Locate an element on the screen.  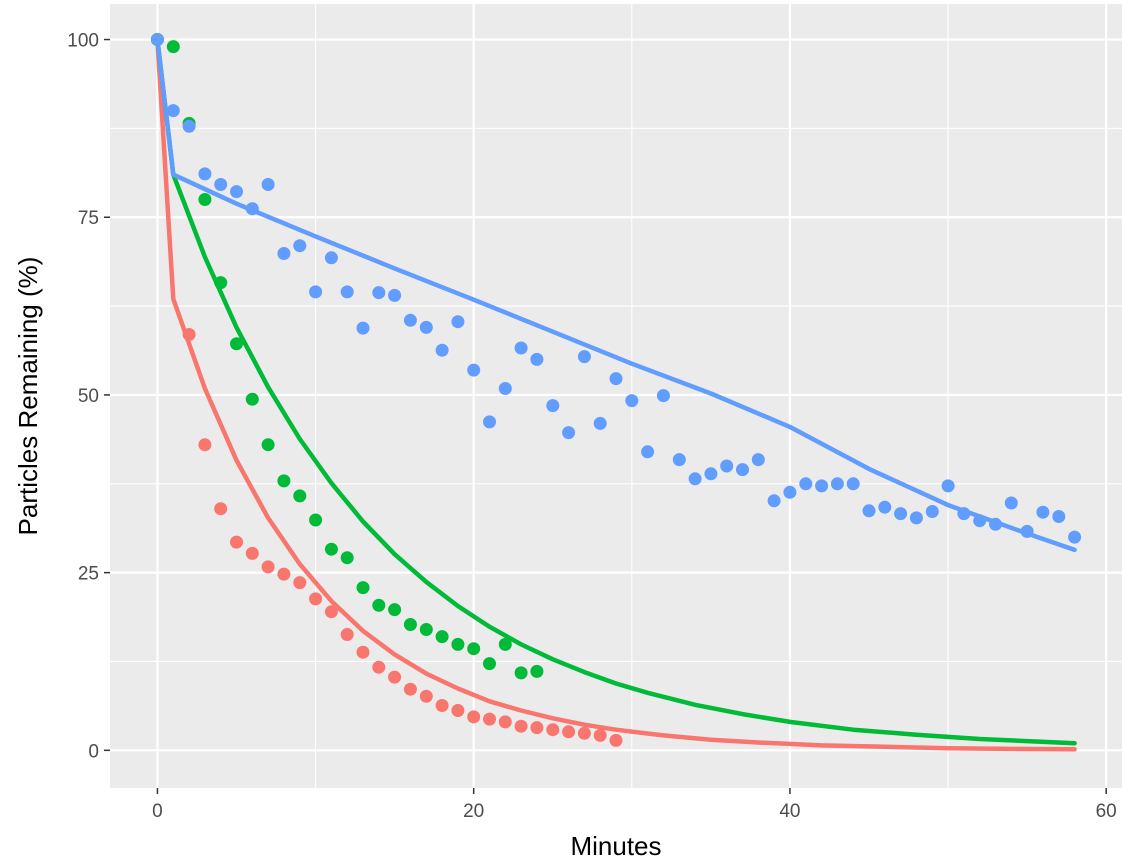
y-tick-label: 75 is located at coordinates (88, 218).